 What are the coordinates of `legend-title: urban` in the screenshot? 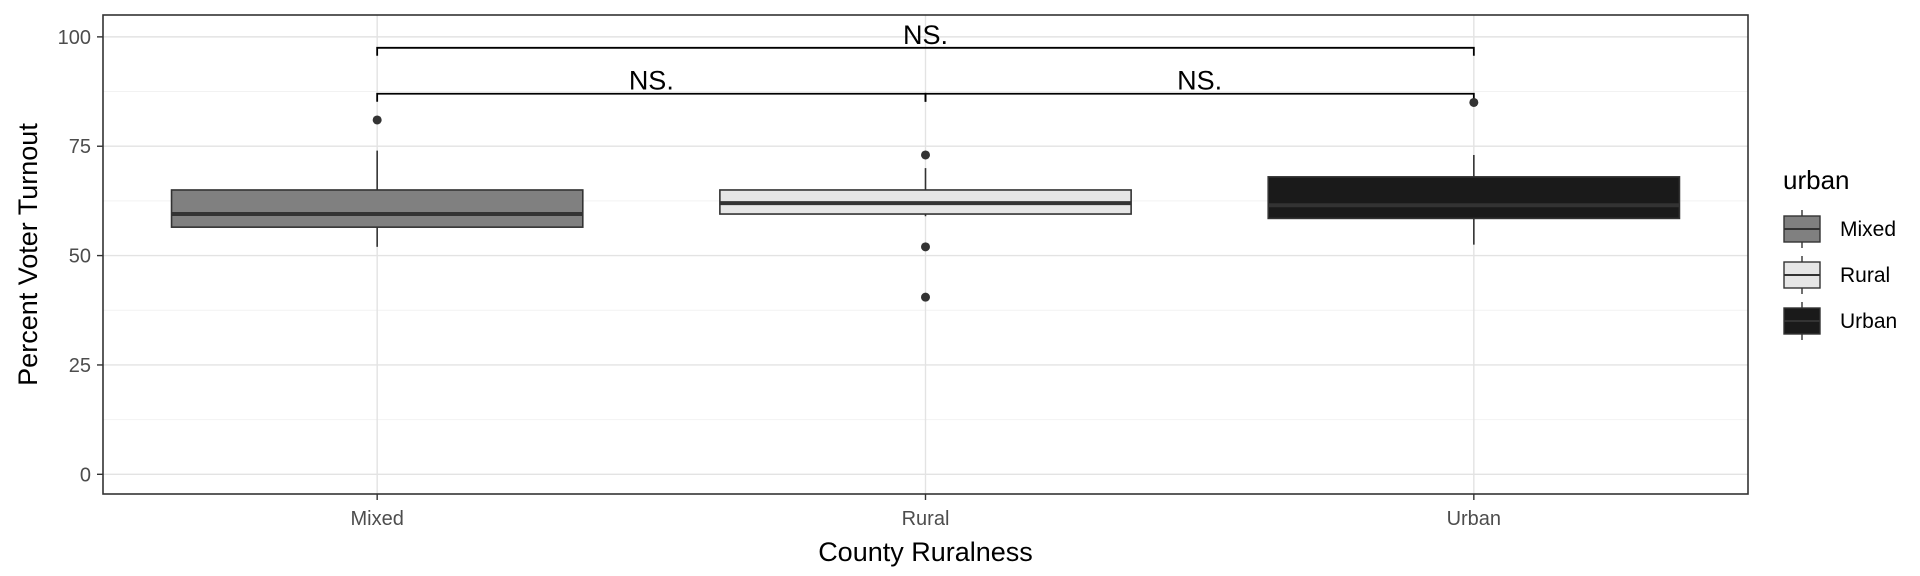 It's located at (1816, 180).